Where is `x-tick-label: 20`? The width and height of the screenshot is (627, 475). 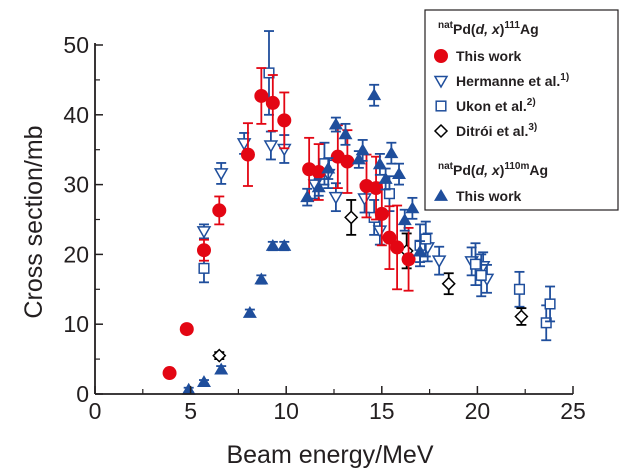 x-tick-label: 20 is located at coordinates (478, 411).